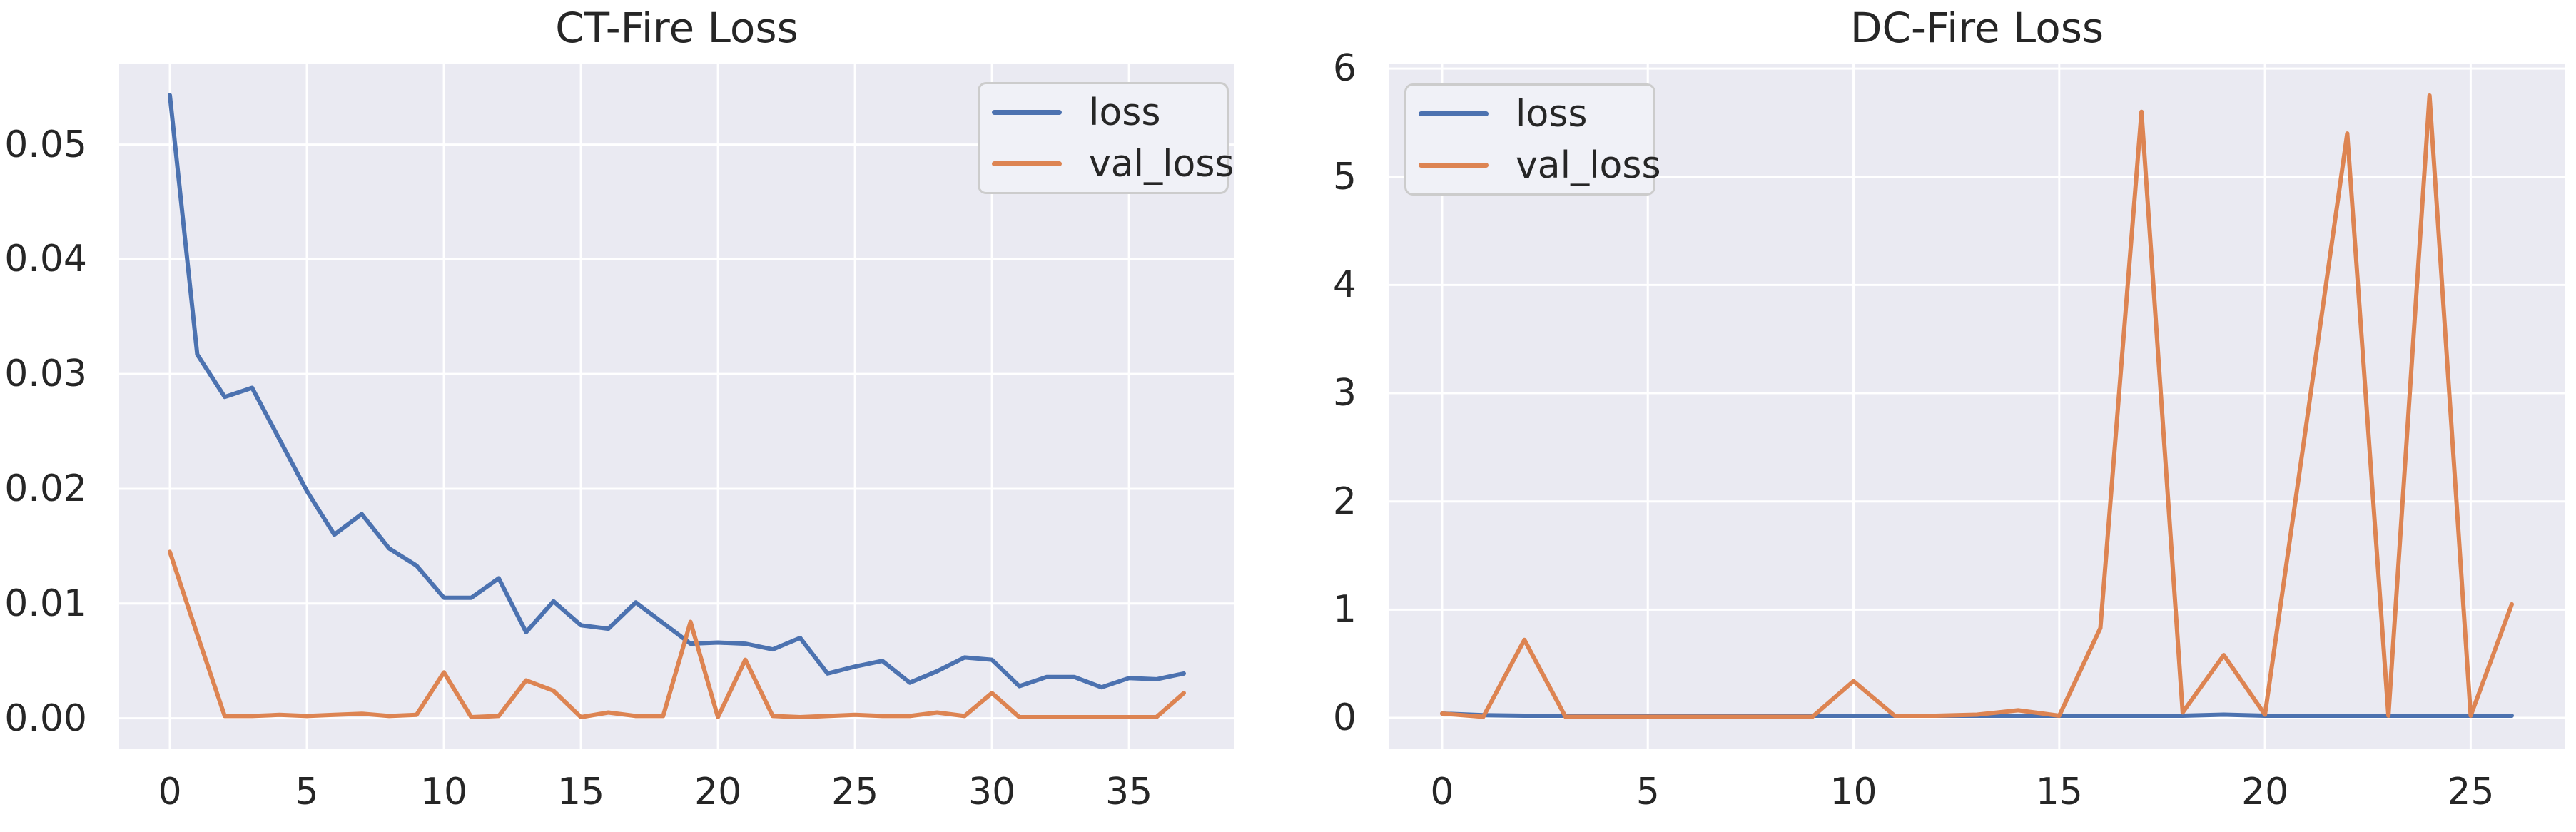 This screenshot has height=832, width=2576. What do you see at coordinates (1344, 285) in the screenshot?
I see `y-tick-label: 4` at bounding box center [1344, 285].